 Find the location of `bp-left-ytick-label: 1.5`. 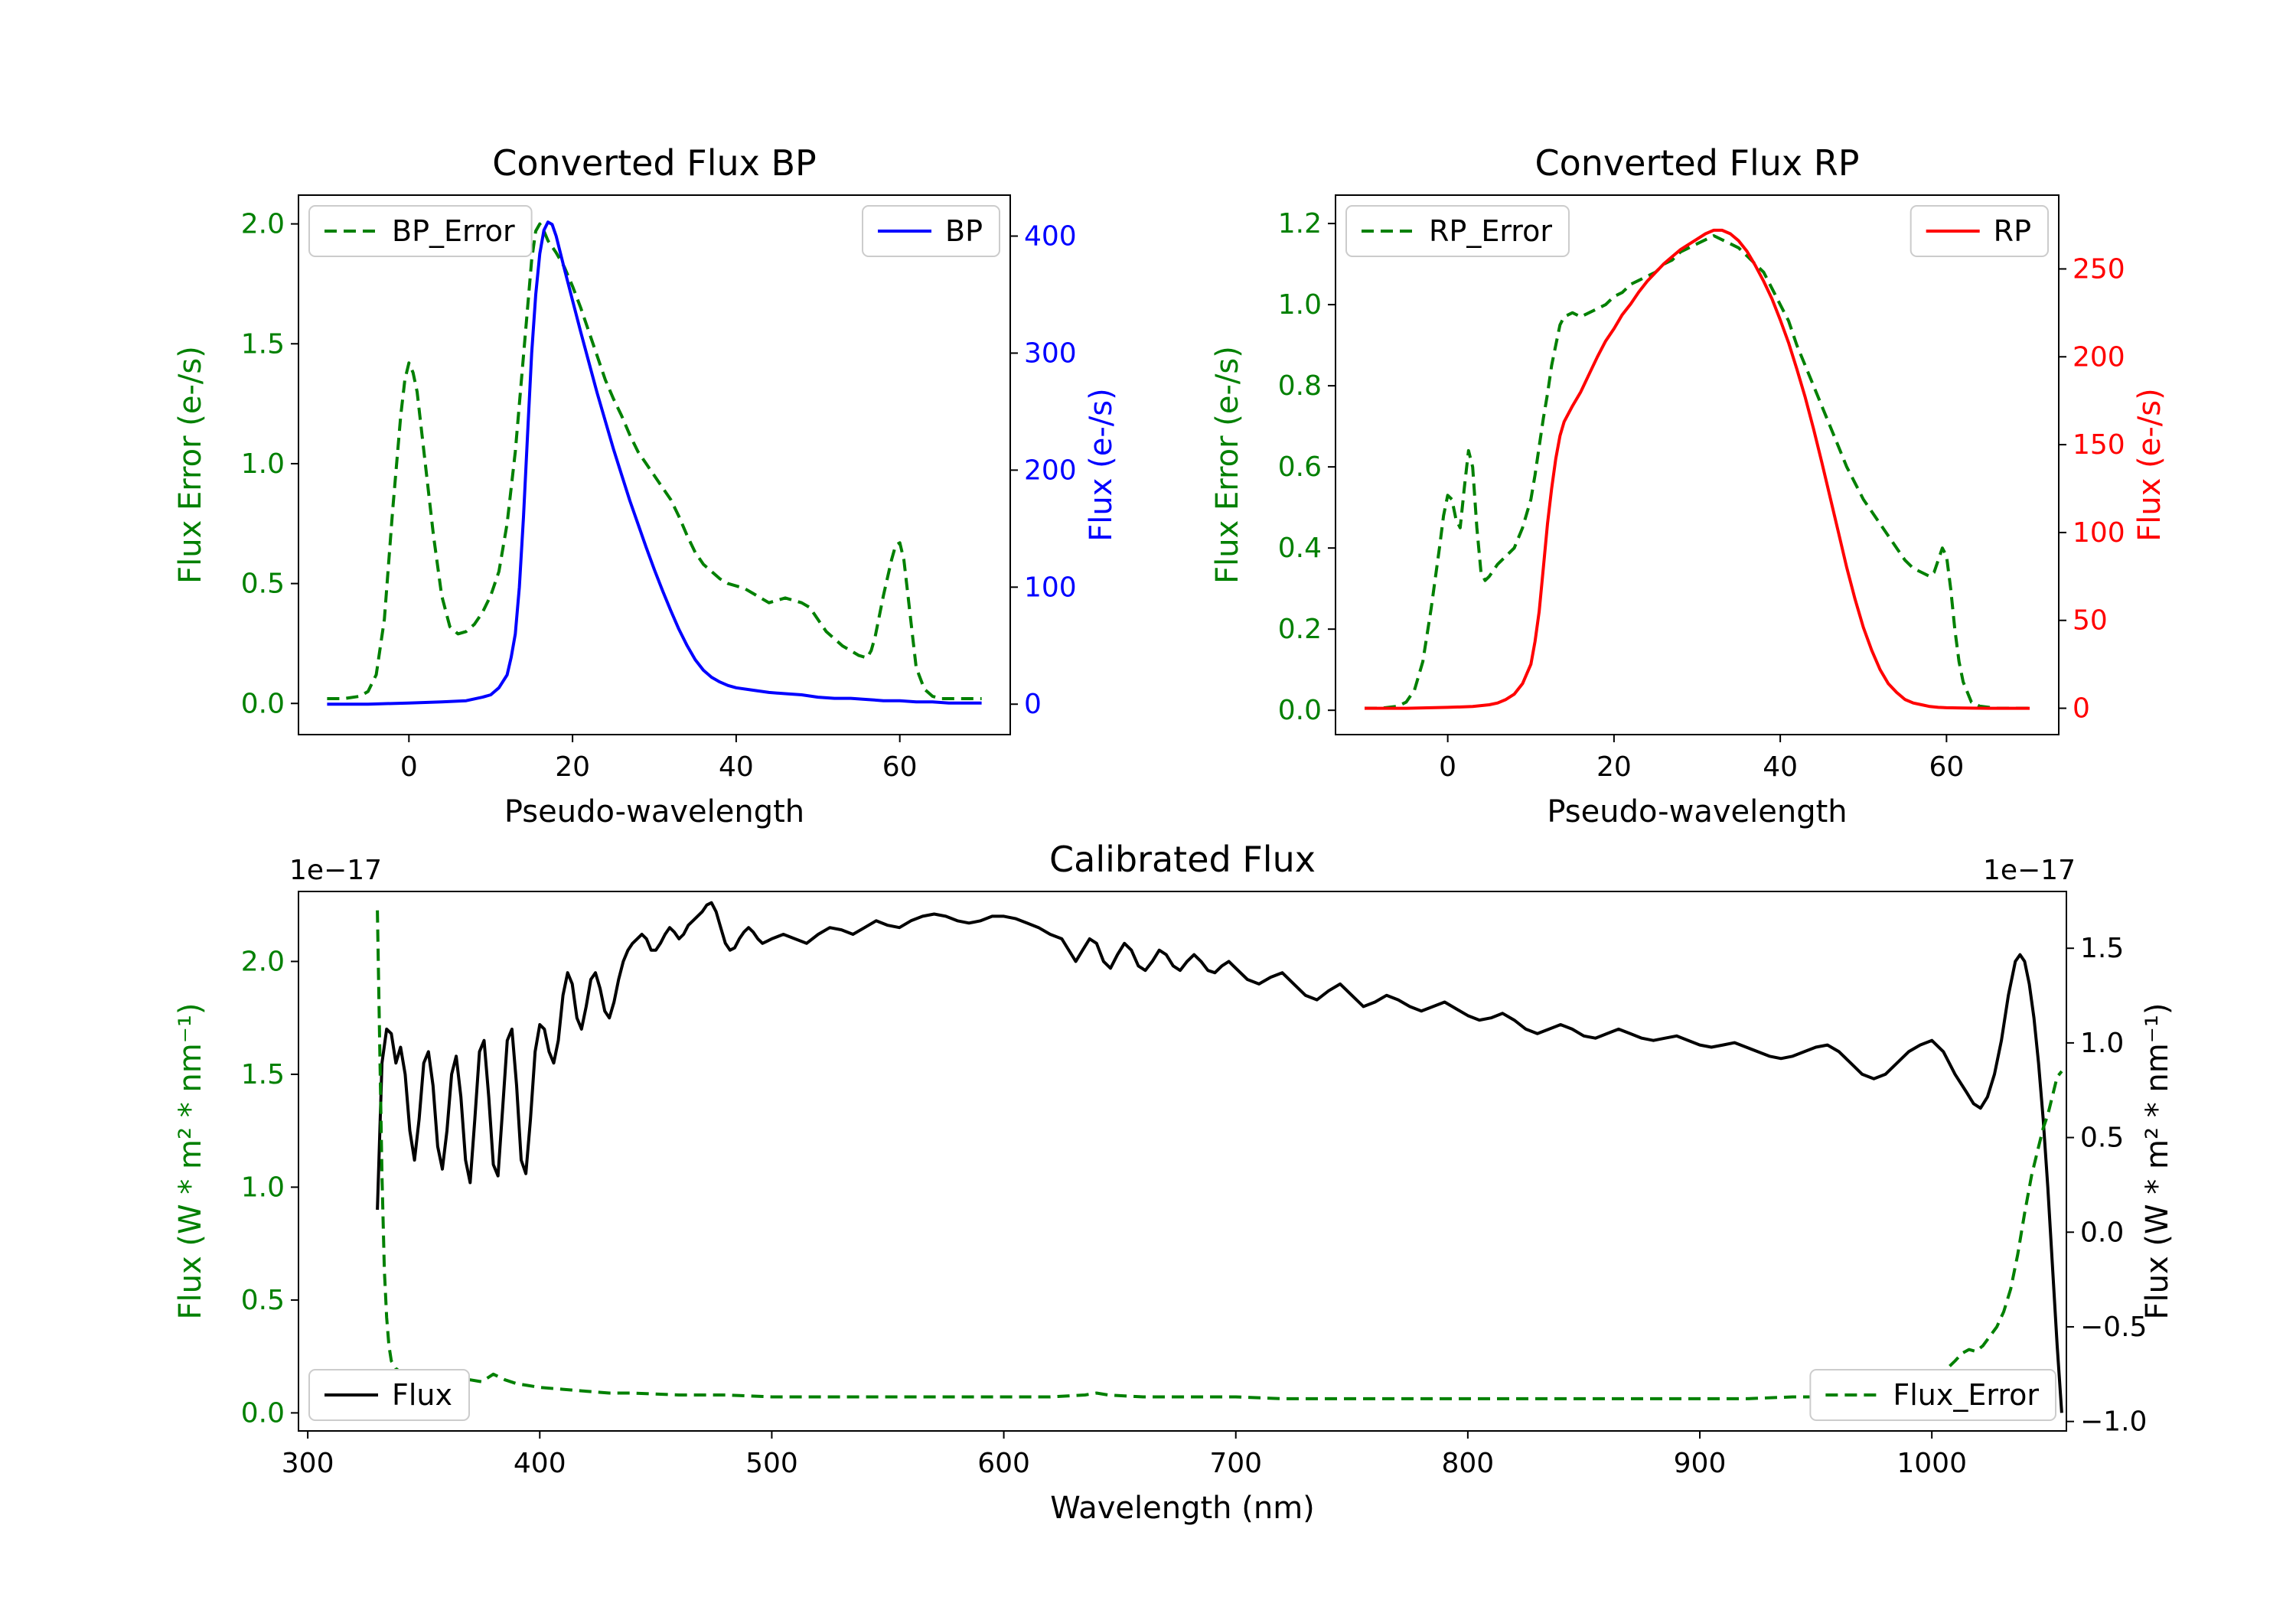

bp-left-ytick-label: 1.5 is located at coordinates (263, 344).